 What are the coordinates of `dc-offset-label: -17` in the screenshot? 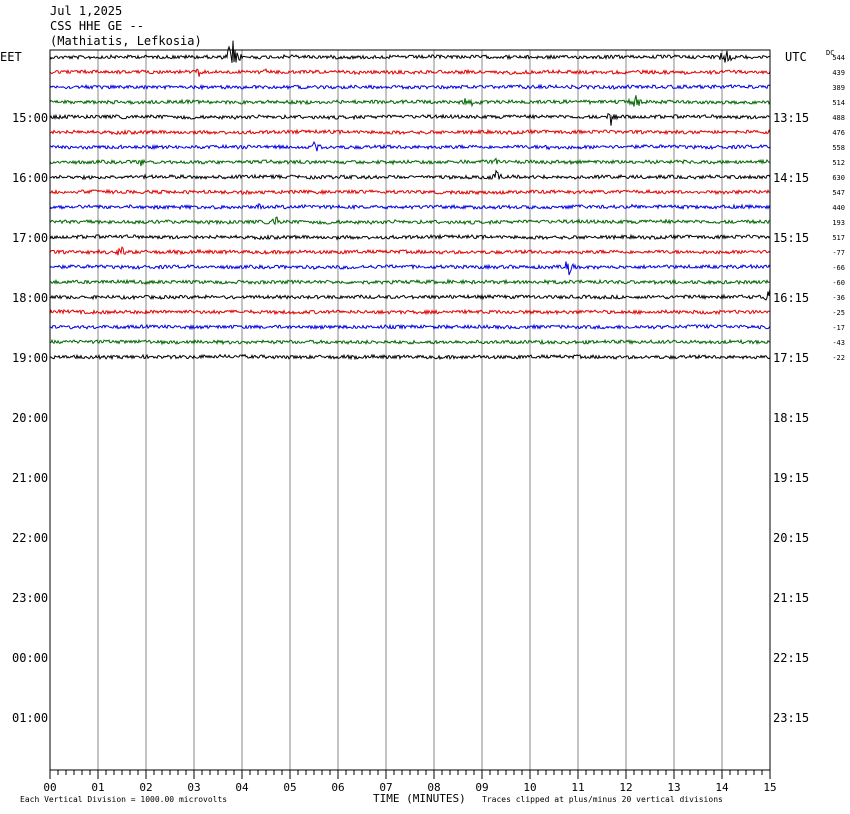 It's located at (838, 328).